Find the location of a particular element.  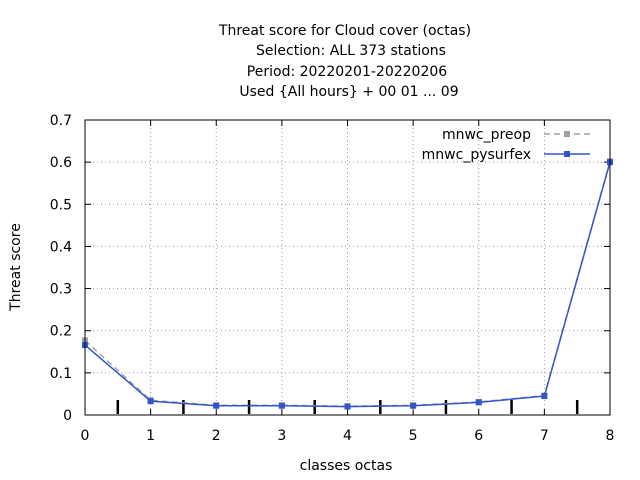

y-tick-label: 0.5 is located at coordinates (61, 205).